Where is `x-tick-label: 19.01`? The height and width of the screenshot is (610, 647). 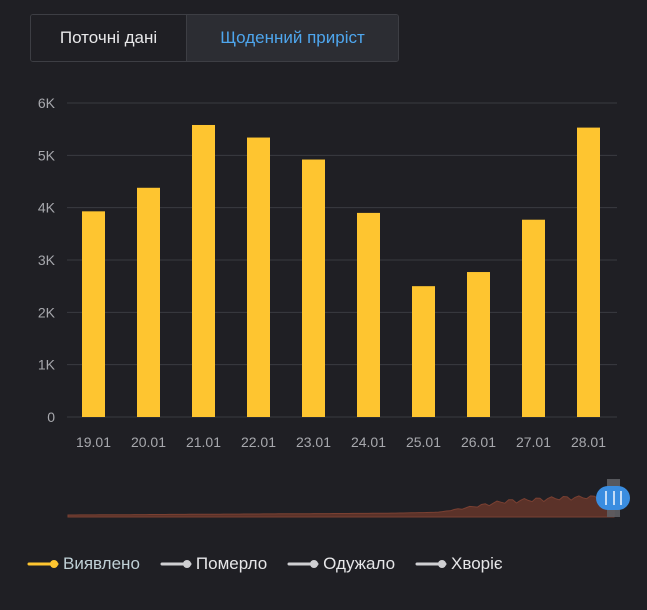
x-tick-label: 19.01 is located at coordinates (93, 442).